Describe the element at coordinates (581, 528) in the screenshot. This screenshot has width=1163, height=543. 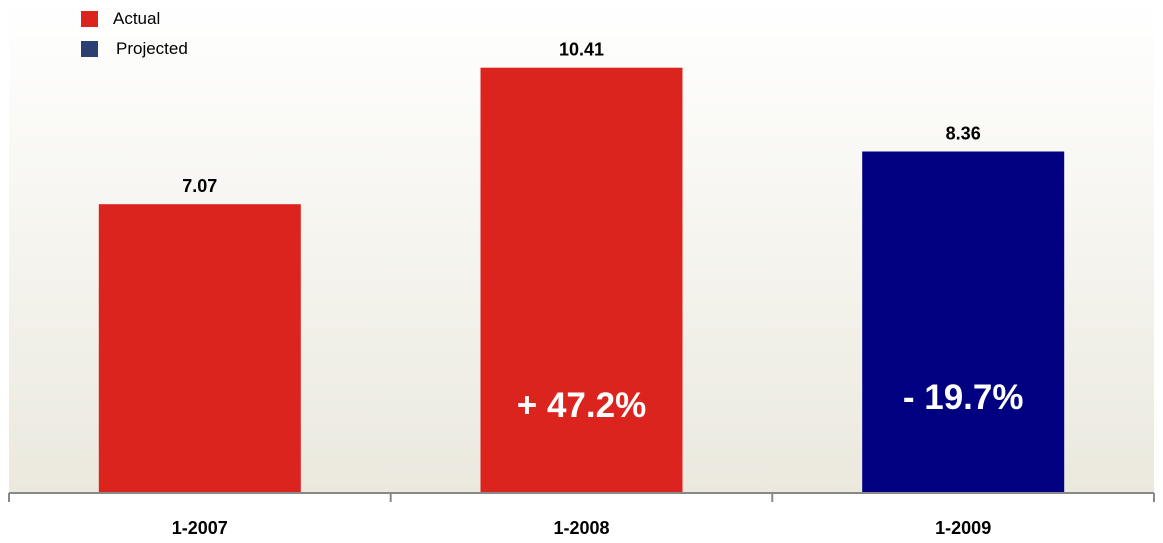
I see `x-tick-label-1-2008: 1-2008` at that location.